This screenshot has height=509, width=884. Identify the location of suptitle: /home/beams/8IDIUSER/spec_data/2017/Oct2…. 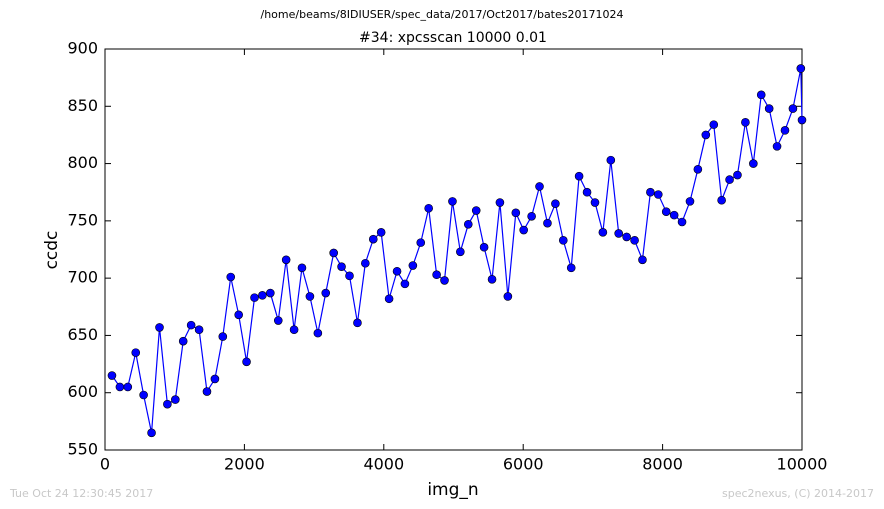
(442, 14).